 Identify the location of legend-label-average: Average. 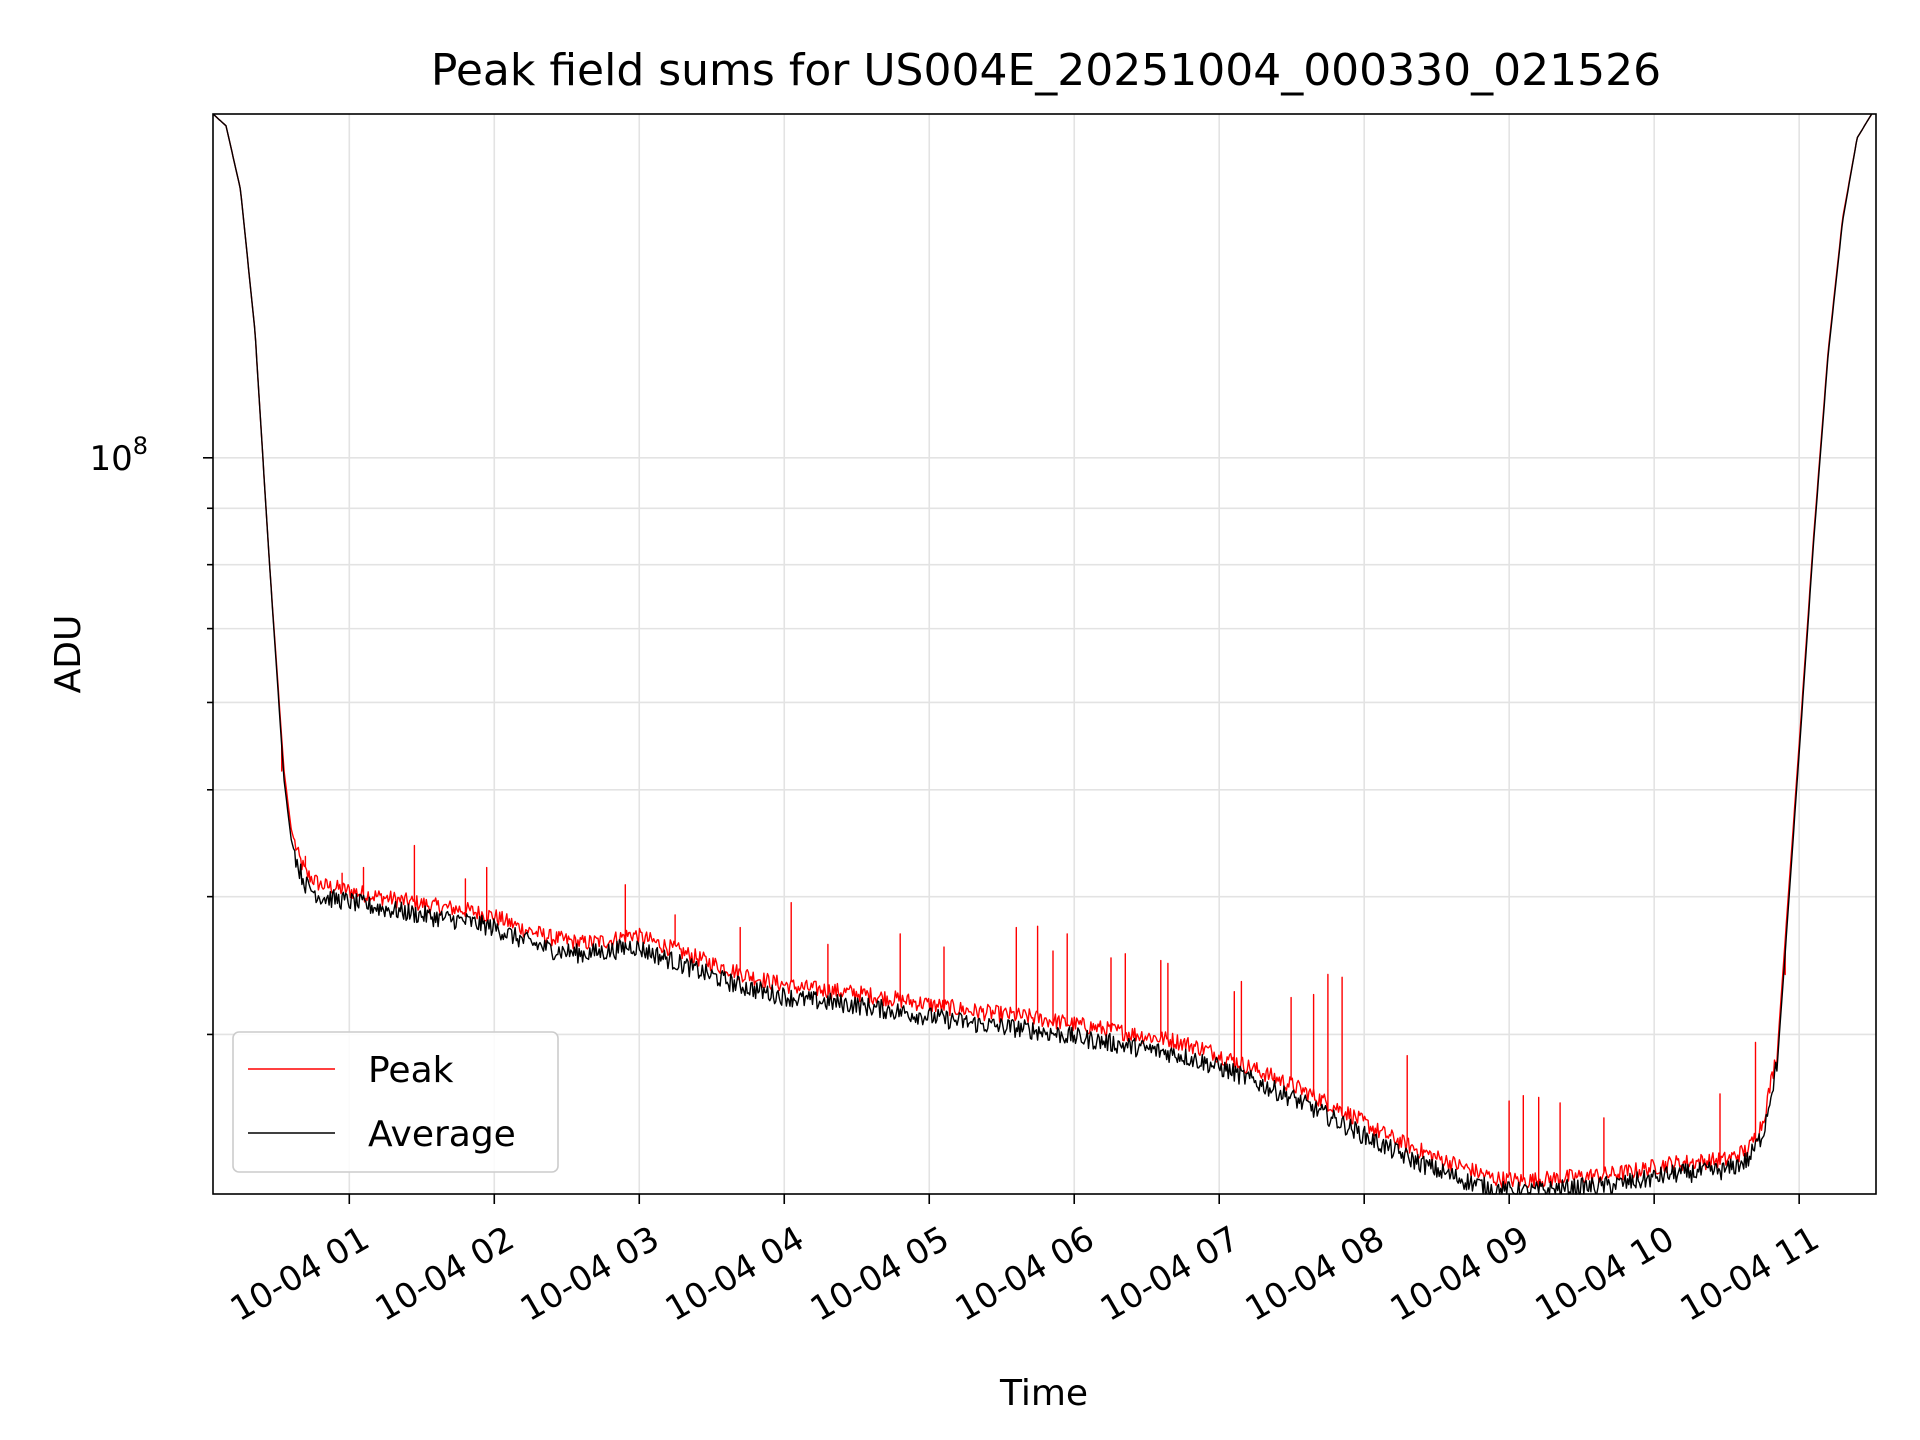
(442, 1134).